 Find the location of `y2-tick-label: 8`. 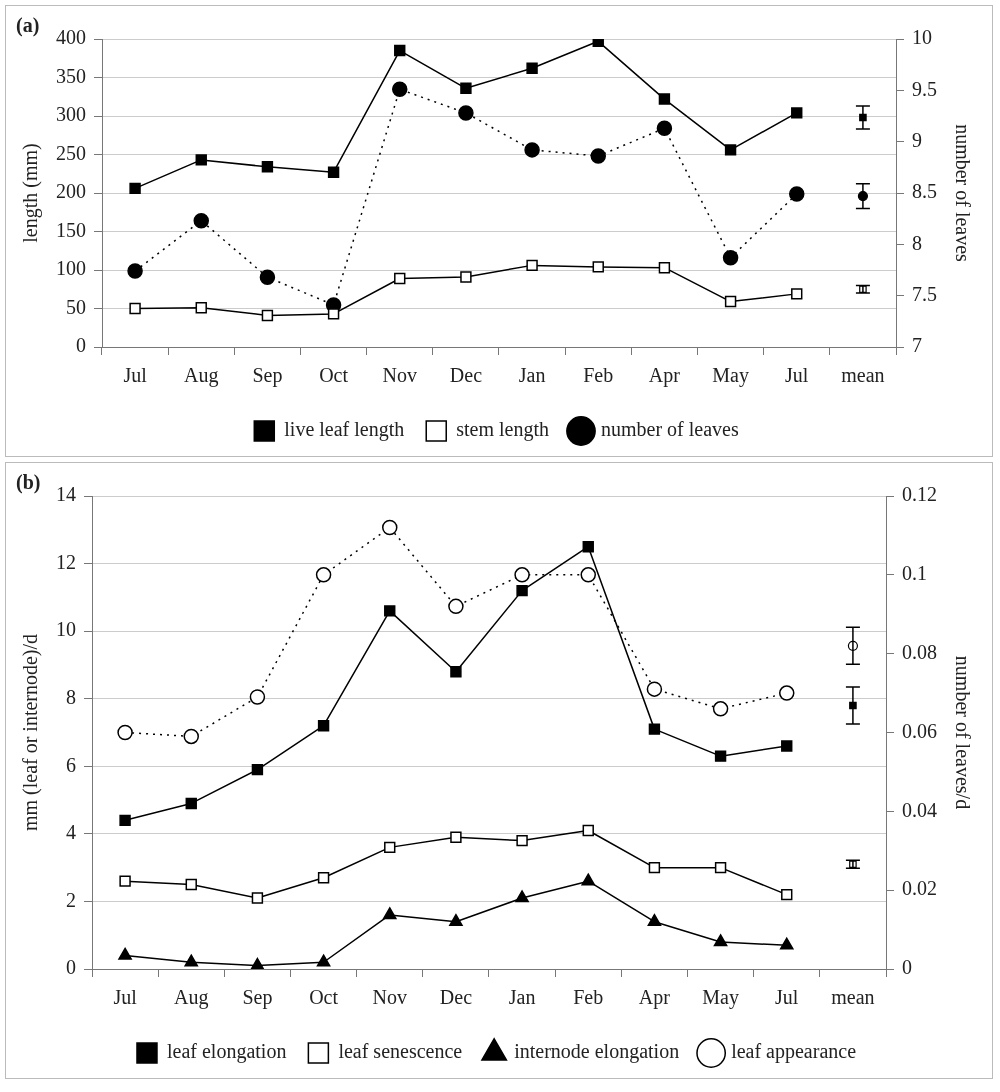

y2-tick-label: 8 is located at coordinates (917, 242).